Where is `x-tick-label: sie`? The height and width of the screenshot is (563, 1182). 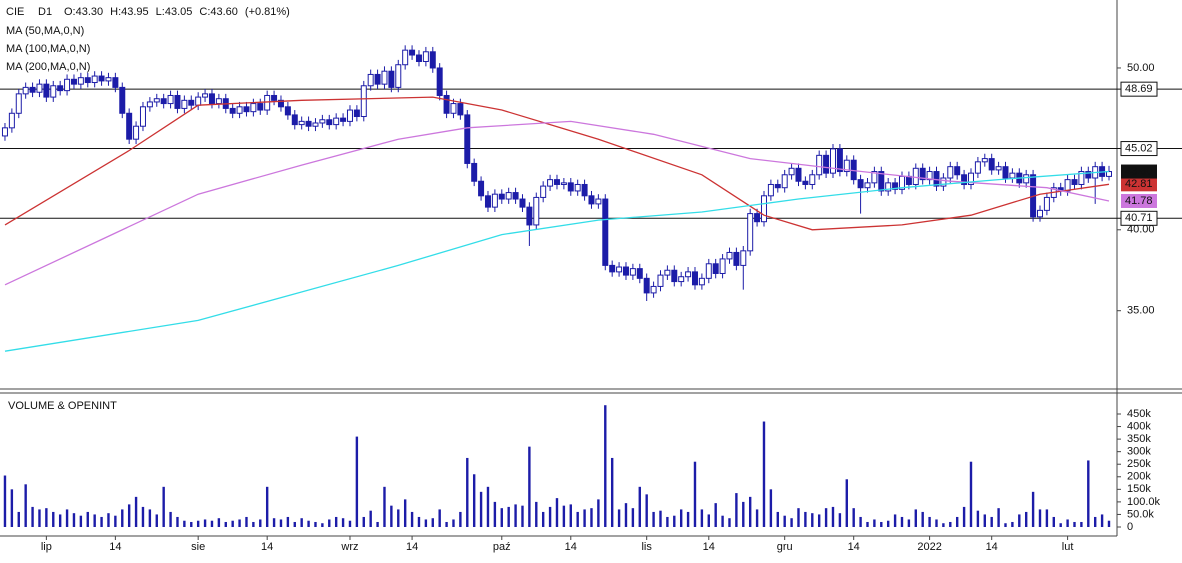 x-tick-label: sie is located at coordinates (198, 547).